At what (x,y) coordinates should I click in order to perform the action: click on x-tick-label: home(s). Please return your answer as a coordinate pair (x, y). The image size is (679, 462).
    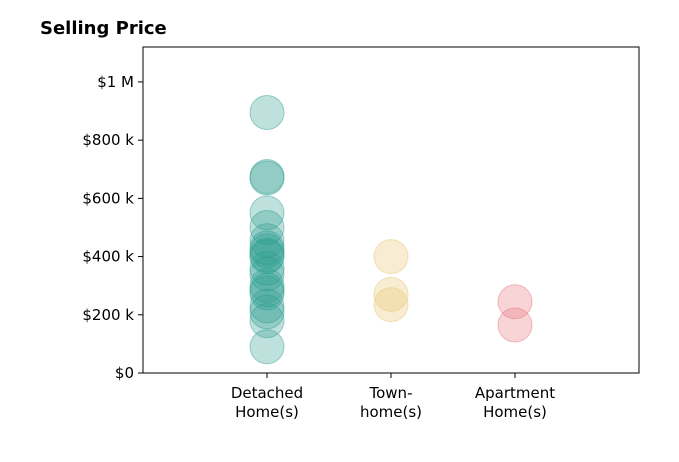
    Looking at the image, I should click on (391, 412).